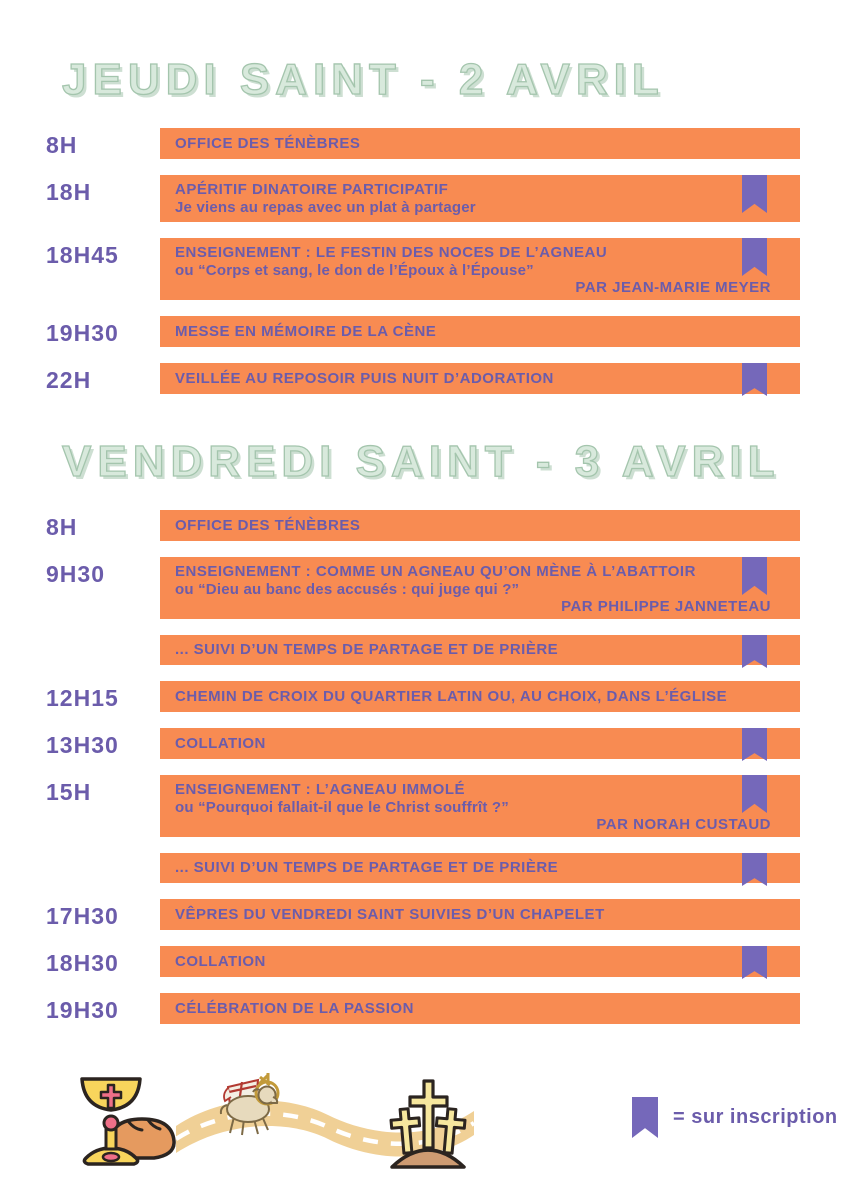 The height and width of the screenshot is (1200, 848). I want to click on chalice-and-bread-icon, so click(121, 1123).